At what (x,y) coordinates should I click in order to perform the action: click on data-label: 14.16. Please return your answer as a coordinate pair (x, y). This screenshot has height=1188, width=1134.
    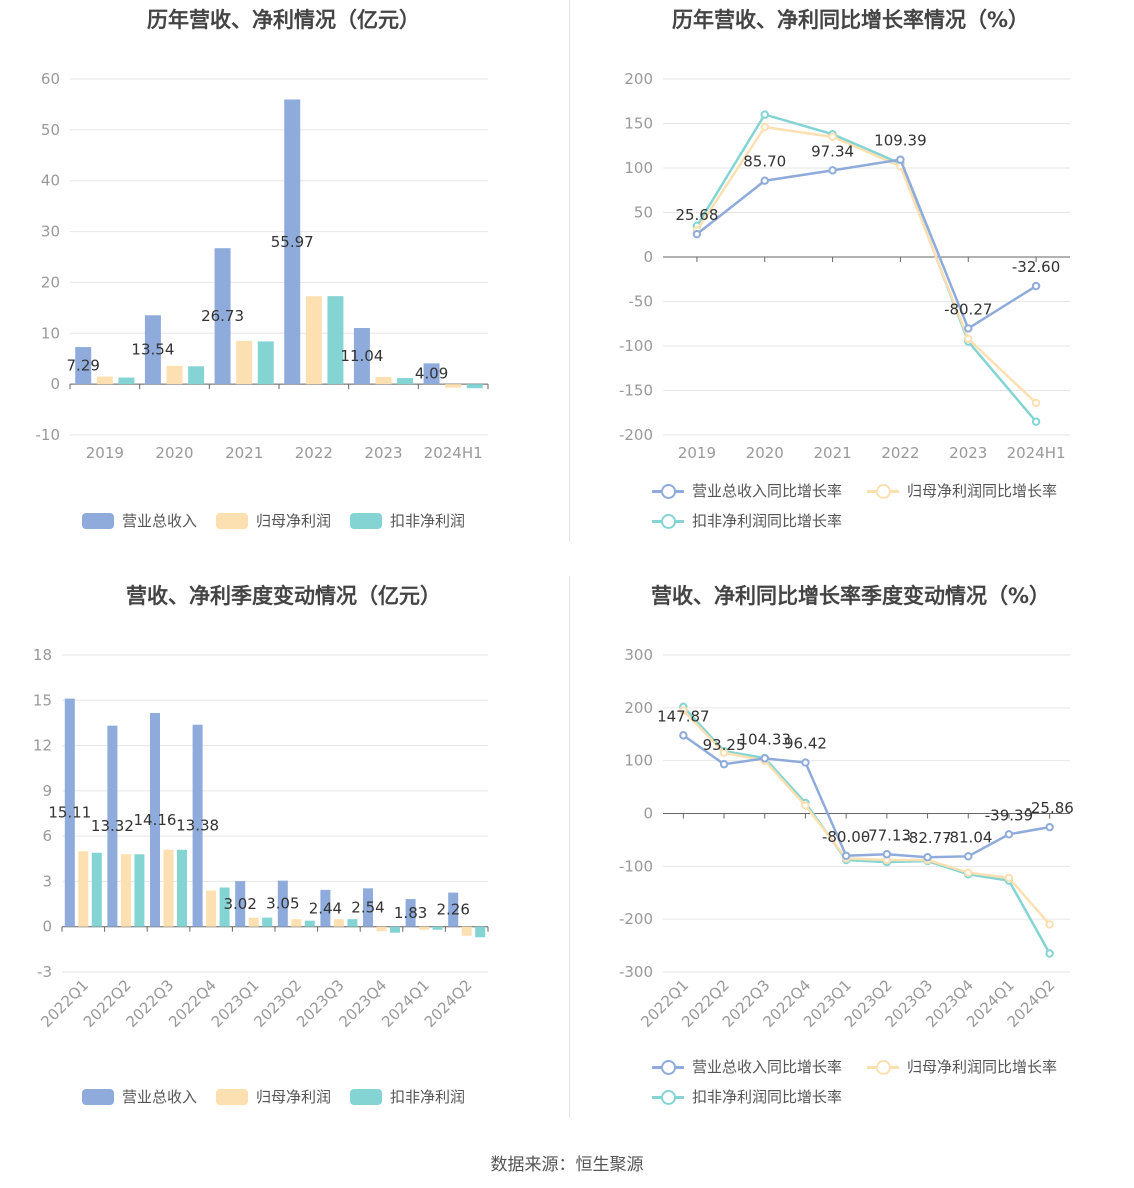
    Looking at the image, I should click on (155, 820).